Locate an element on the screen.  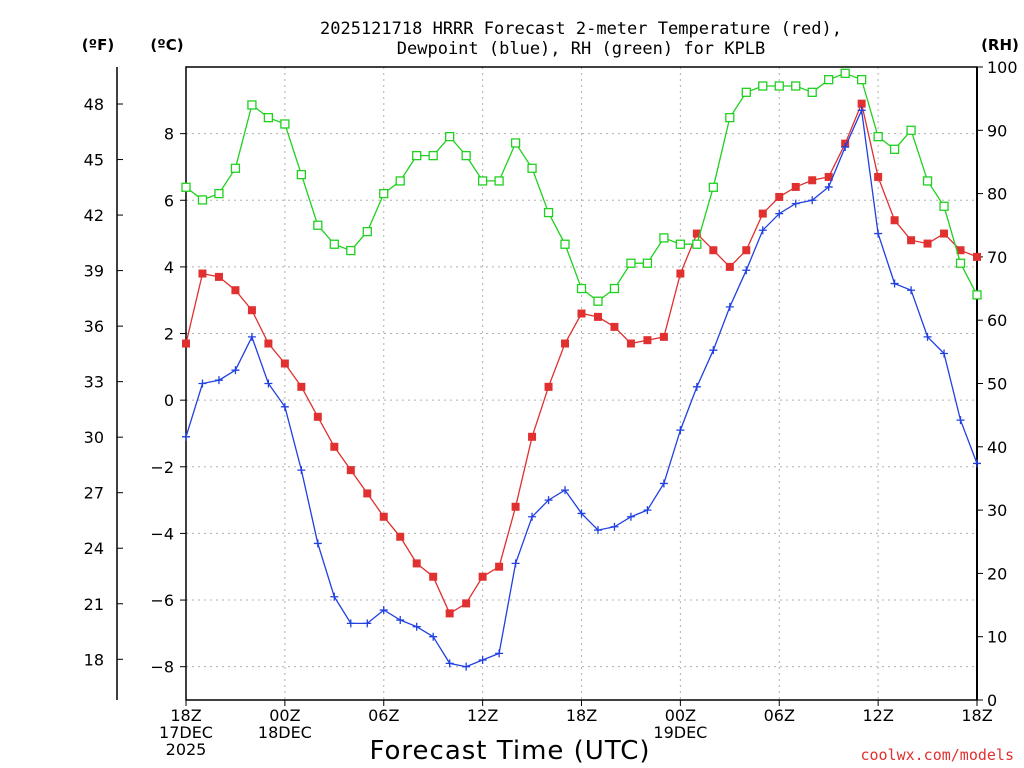
fahrenheit-tick-label: 33 is located at coordinates (94, 382).